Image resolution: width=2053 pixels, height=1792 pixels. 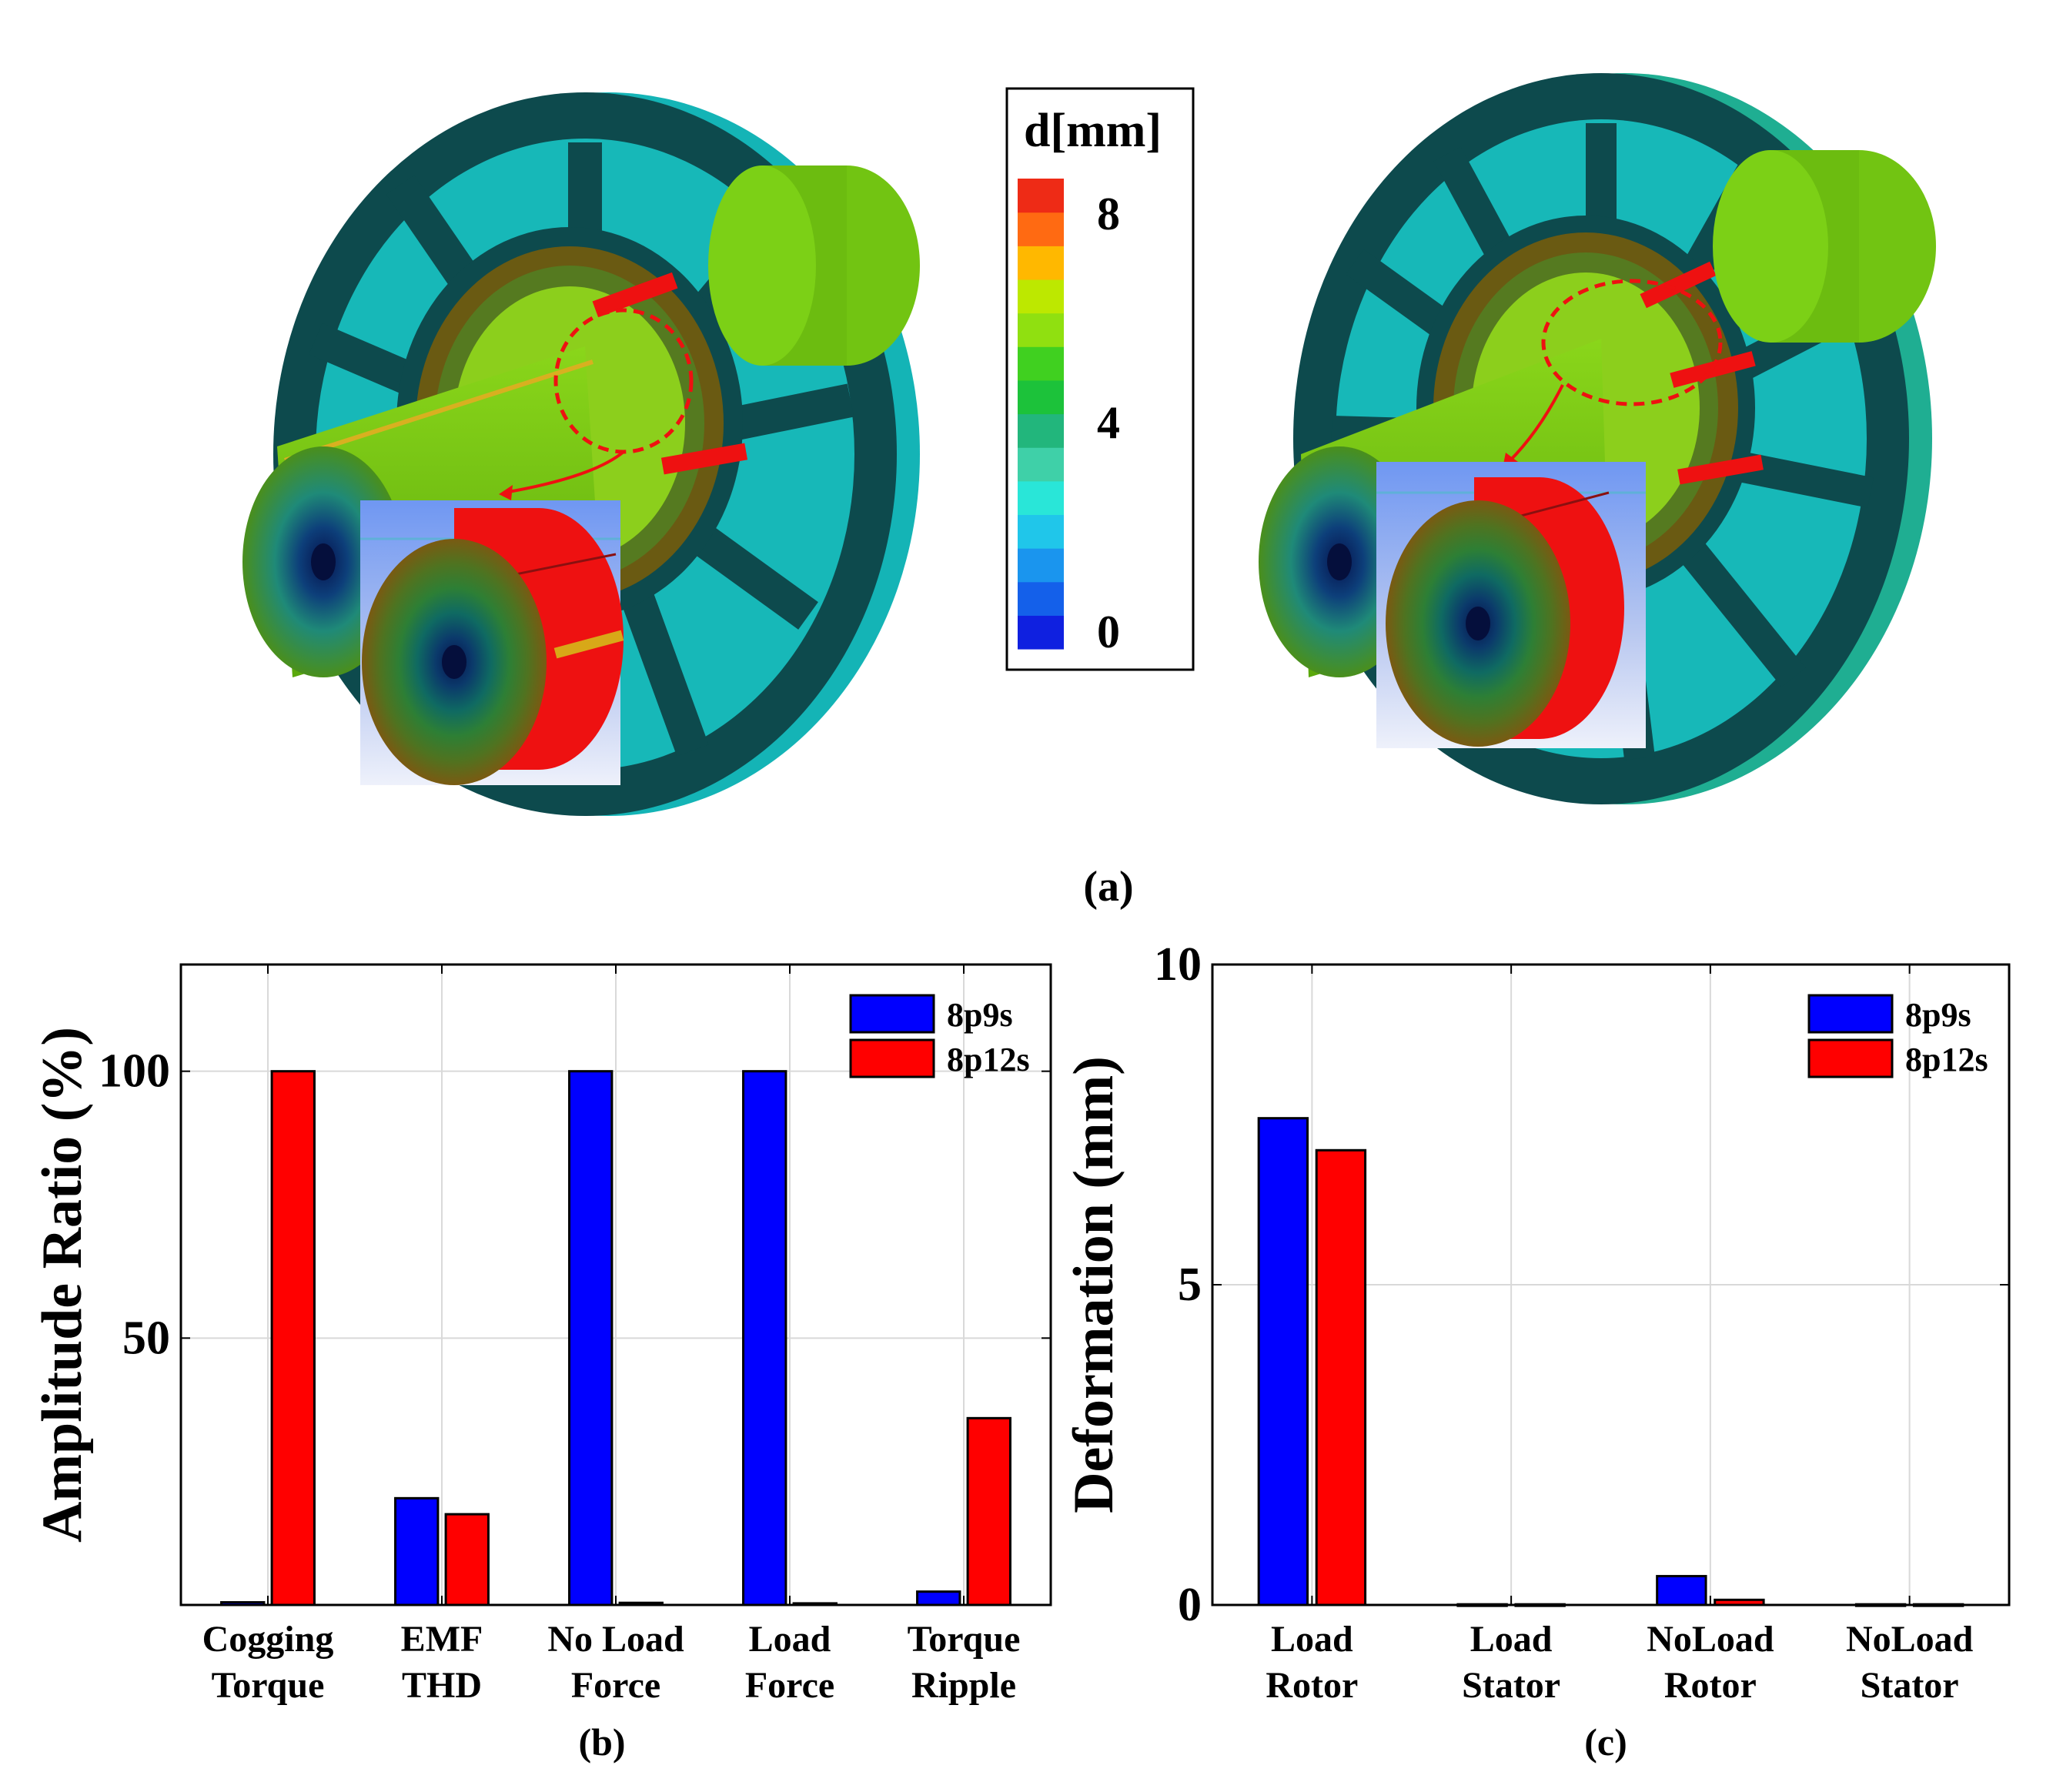 What do you see at coordinates (601, 1742) in the screenshot?
I see `panel-label-b: (b)` at bounding box center [601, 1742].